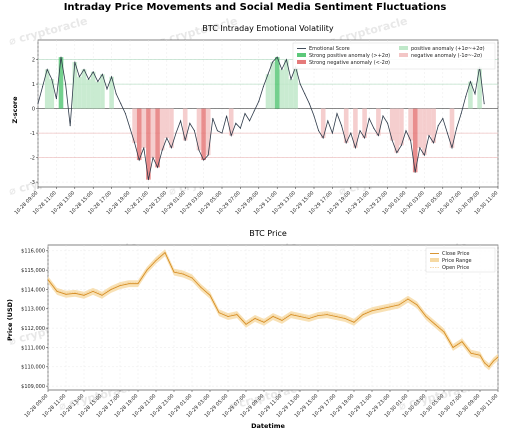 This screenshot has width=511, height=433. Describe the element at coordinates (449, 254) in the screenshot. I see `legend-item-close-price: Close Price` at that location.